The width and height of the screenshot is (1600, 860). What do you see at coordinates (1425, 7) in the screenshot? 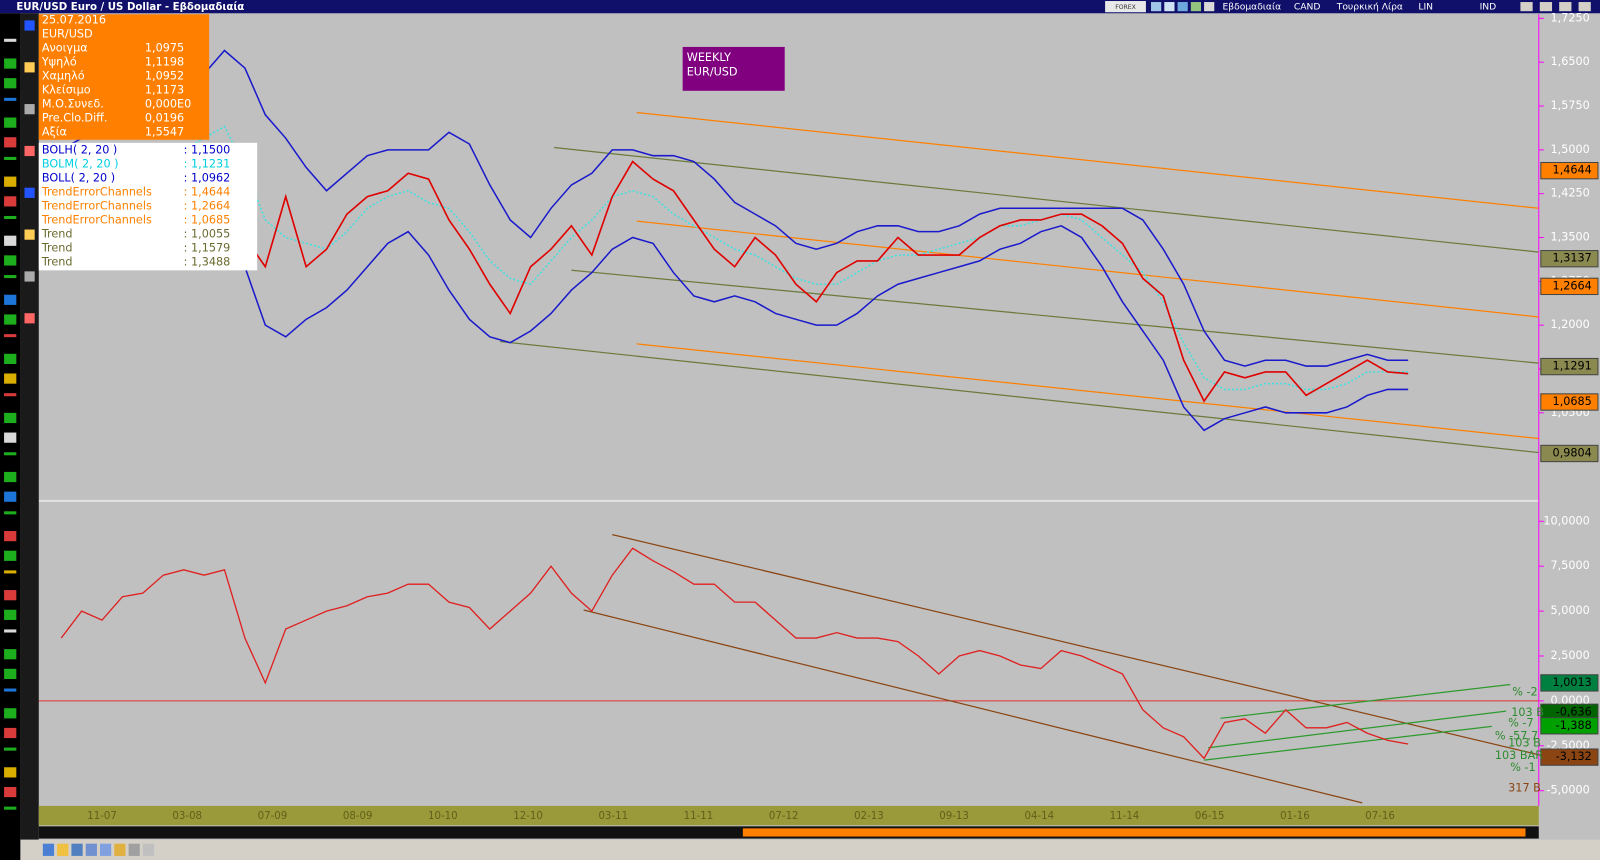
I see `toolbar-item: LIN` at bounding box center [1425, 7].